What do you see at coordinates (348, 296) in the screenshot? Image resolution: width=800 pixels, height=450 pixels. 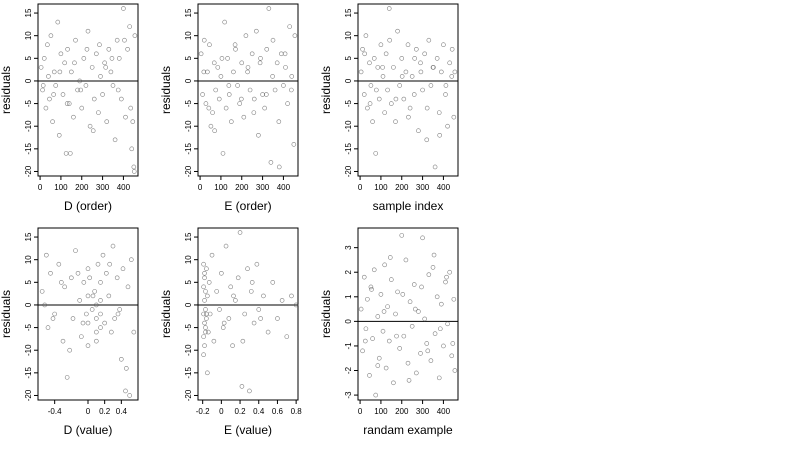 I see `y-tick-label: 1` at bounding box center [348, 296].